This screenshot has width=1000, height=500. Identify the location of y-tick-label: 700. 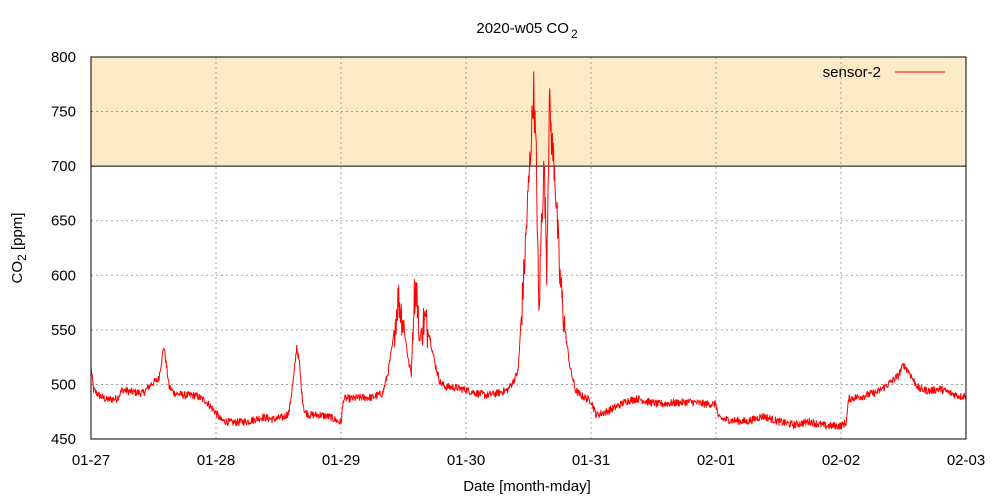
(63, 166).